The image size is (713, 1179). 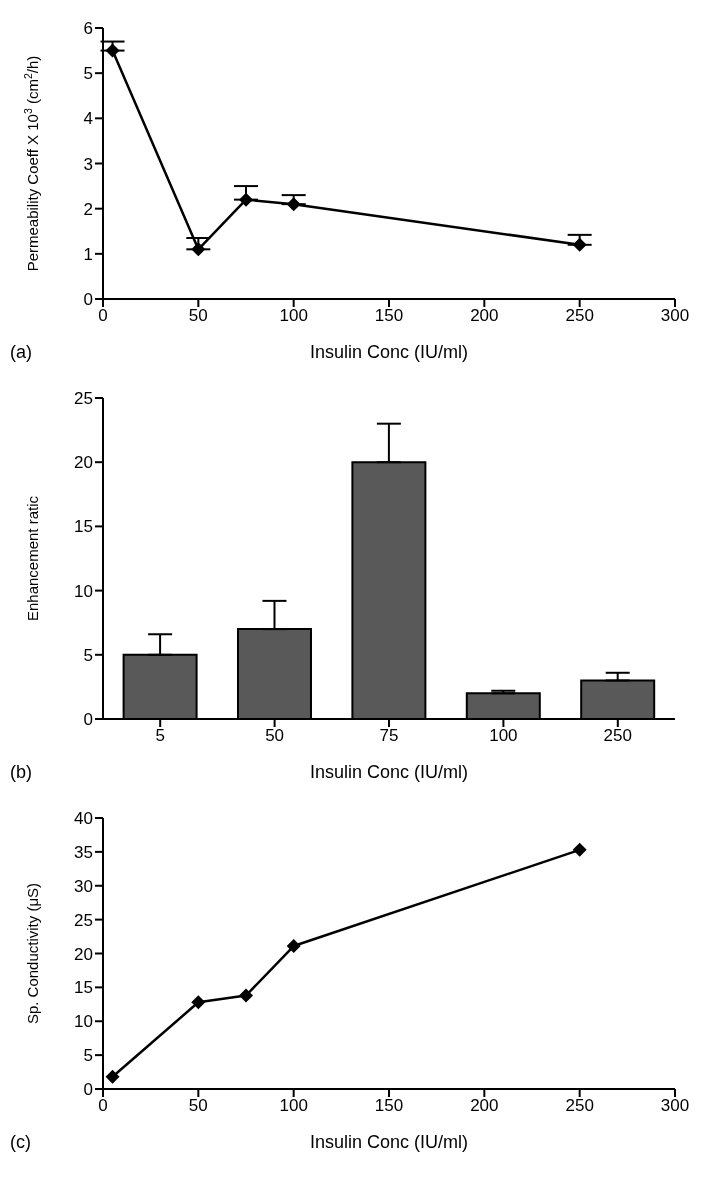 I want to click on text: (b), so click(x=21, y=772).